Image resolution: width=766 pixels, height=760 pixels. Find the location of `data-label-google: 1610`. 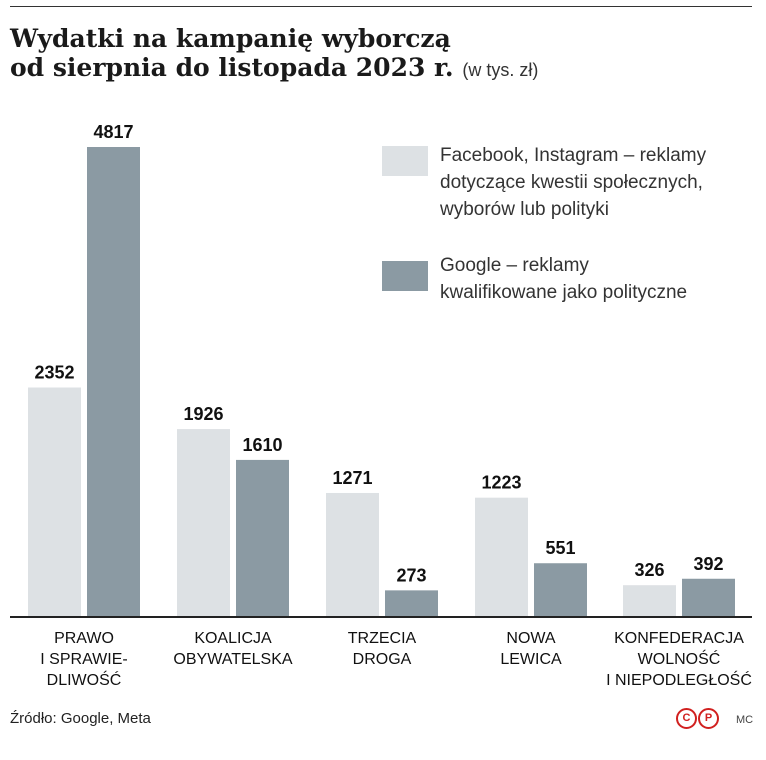

data-label-google: 1610 is located at coordinates (262, 445).